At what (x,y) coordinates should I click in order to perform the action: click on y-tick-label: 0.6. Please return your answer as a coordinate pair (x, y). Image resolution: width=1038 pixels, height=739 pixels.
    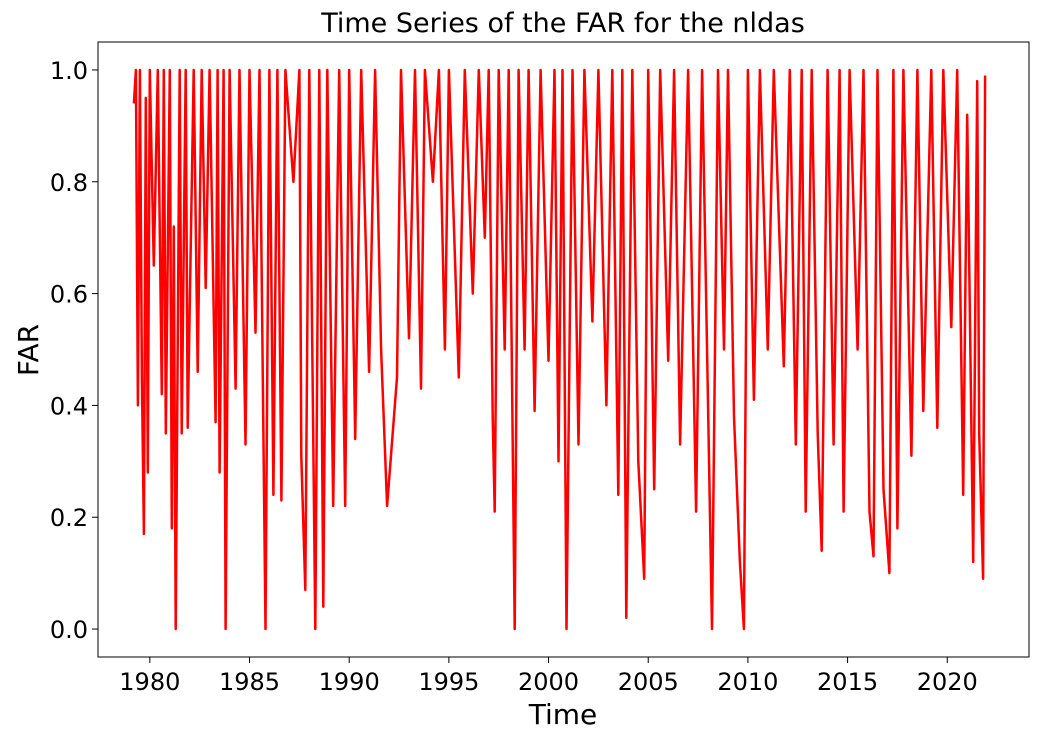
    Looking at the image, I should click on (69, 295).